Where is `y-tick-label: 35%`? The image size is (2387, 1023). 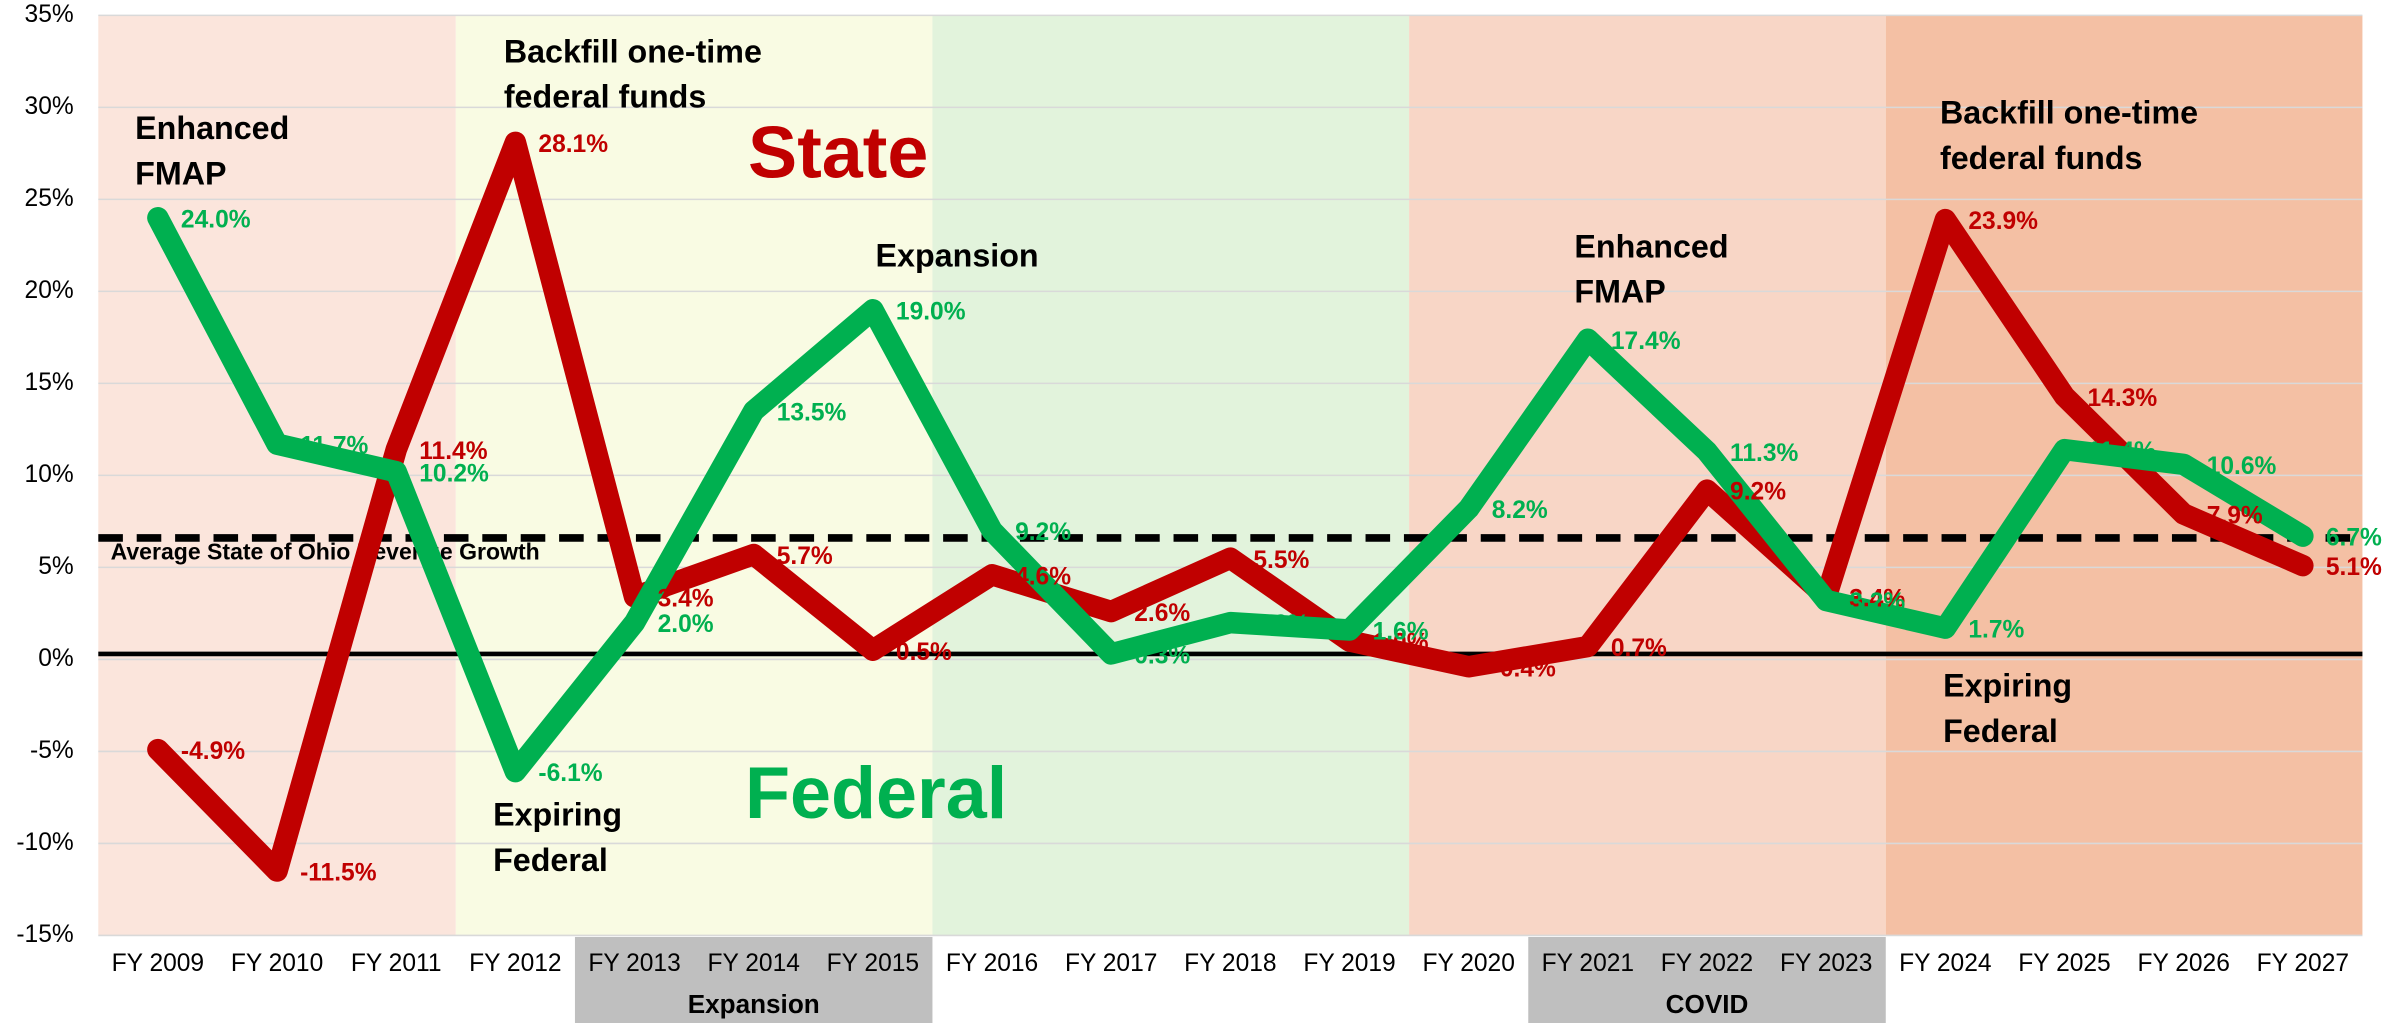
y-tick-label: 35% is located at coordinates (49, 14).